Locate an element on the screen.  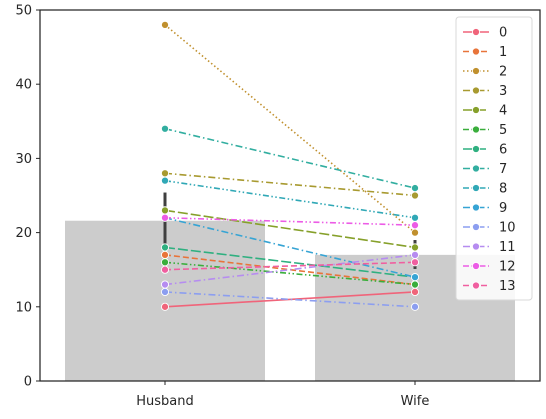
series-point-10-wife is located at coordinates (414, 306).